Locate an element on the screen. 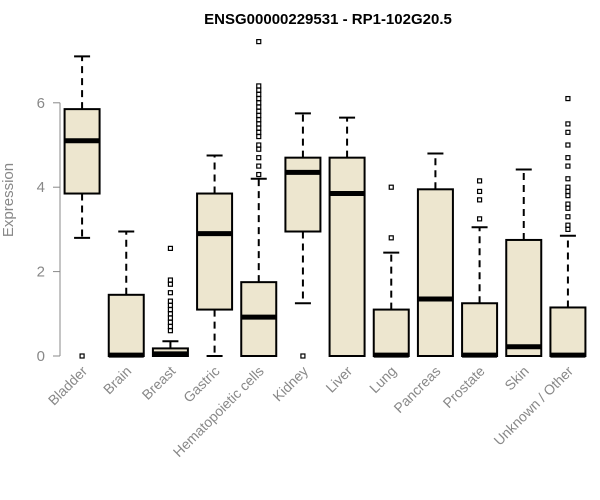 Image resolution: width=600 pixels, height=500 pixels. x-tick-label: Lung is located at coordinates (382, 379).